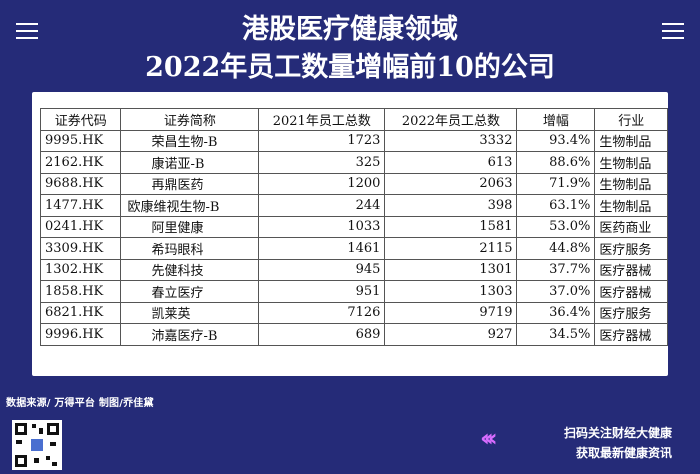  I want to click on cell-code: 9688.HK, so click(80, 183).